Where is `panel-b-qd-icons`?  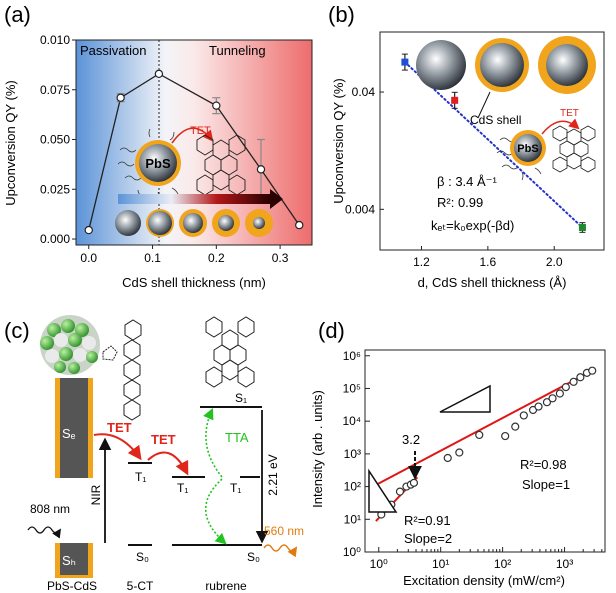 panel-b-qd-icons is located at coordinates (506, 65).